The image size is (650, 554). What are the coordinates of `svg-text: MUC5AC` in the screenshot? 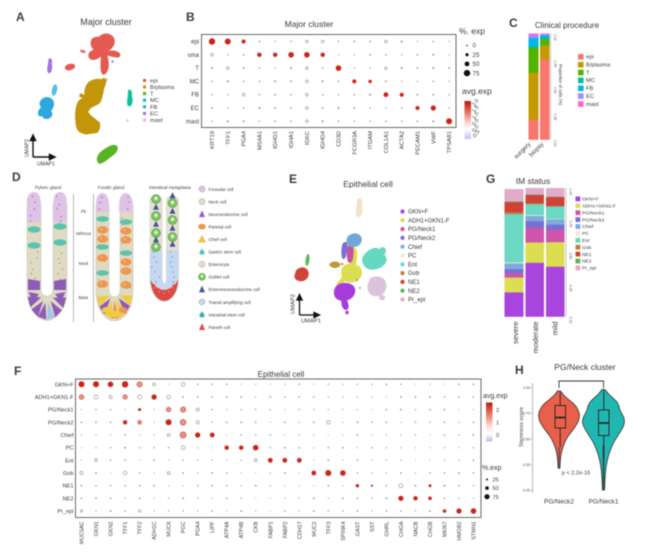 It's located at (83, 532).